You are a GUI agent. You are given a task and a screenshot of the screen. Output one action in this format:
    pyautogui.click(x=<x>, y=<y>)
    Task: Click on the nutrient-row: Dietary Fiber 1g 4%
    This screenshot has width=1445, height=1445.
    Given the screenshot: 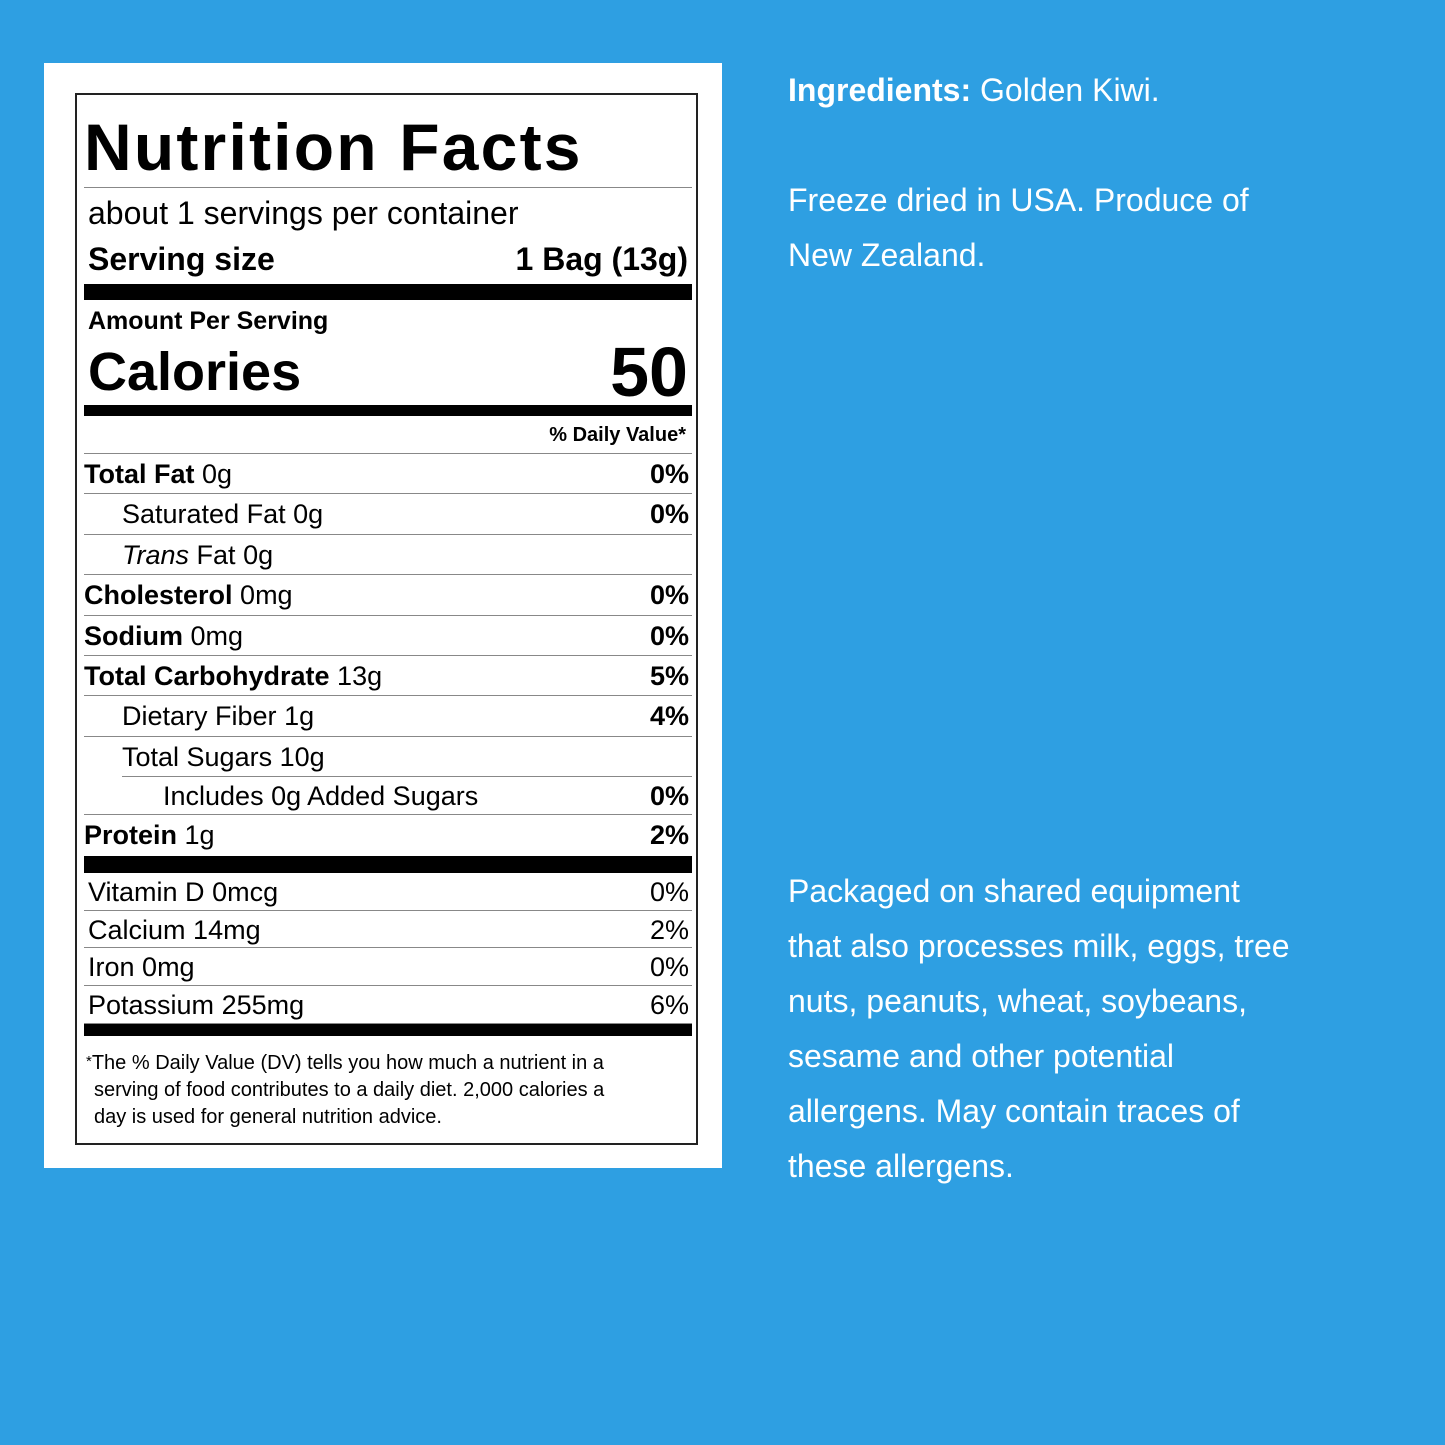 What is the action you would take?
    pyautogui.click(x=388, y=716)
    